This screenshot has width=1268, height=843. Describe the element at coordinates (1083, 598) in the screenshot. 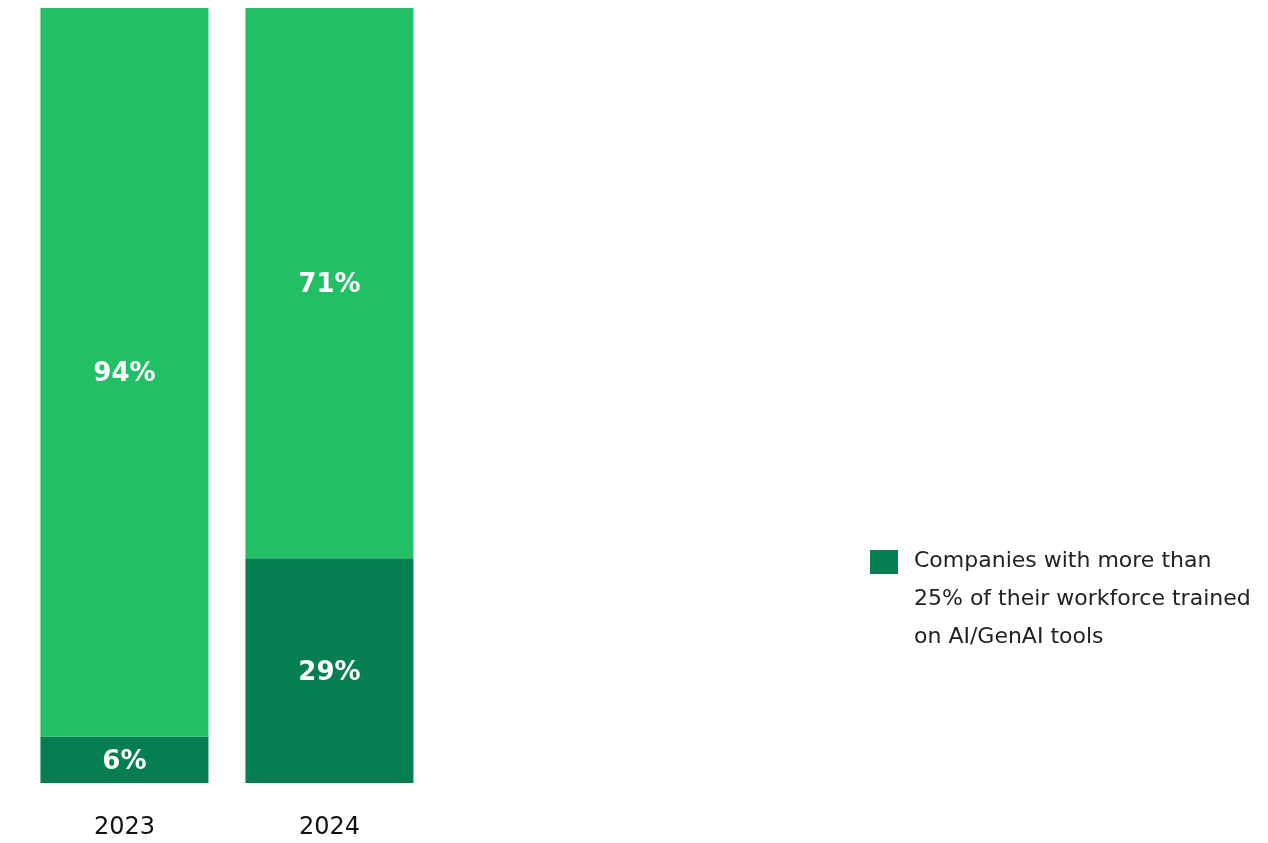

I see `legend-label: Companies with more than 25% of their workforce trained on AI/GenAI tools` at that location.